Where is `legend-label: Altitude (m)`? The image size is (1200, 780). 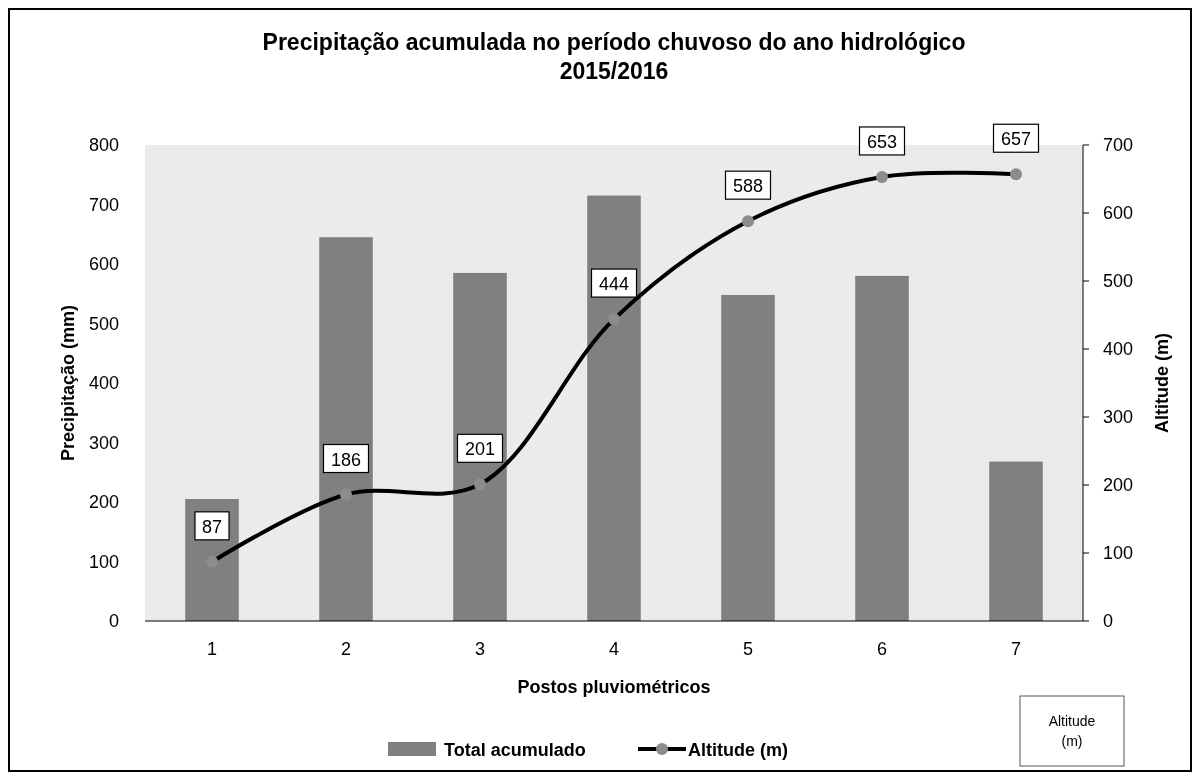 legend-label: Altitude (m) is located at coordinates (738, 750).